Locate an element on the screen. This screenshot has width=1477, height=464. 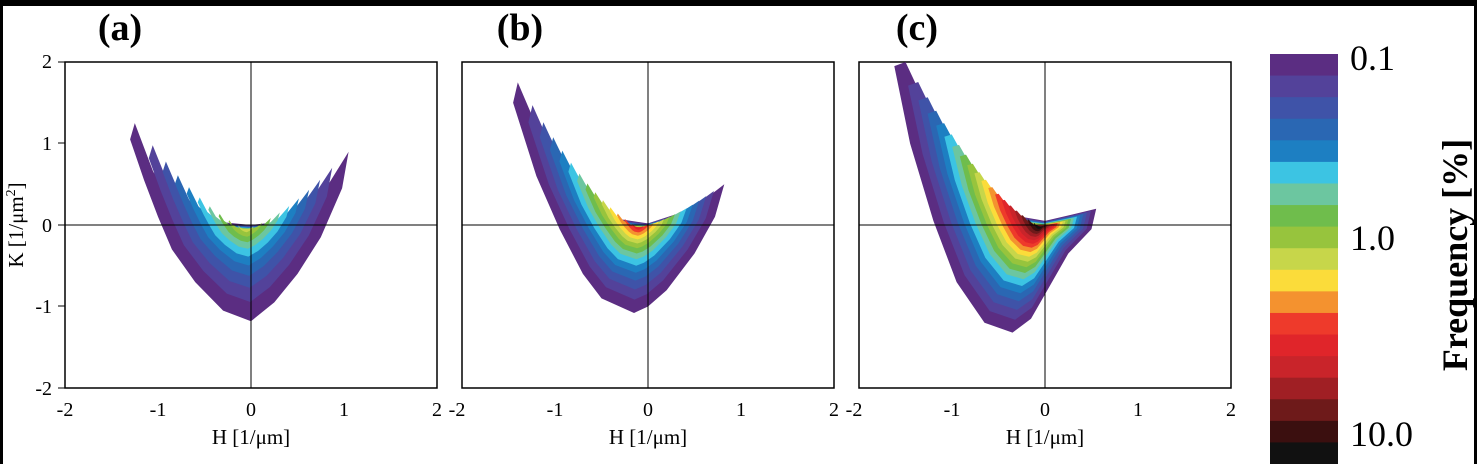
colorbar-tick-mid: 1.0 is located at coordinates (1372, 238).